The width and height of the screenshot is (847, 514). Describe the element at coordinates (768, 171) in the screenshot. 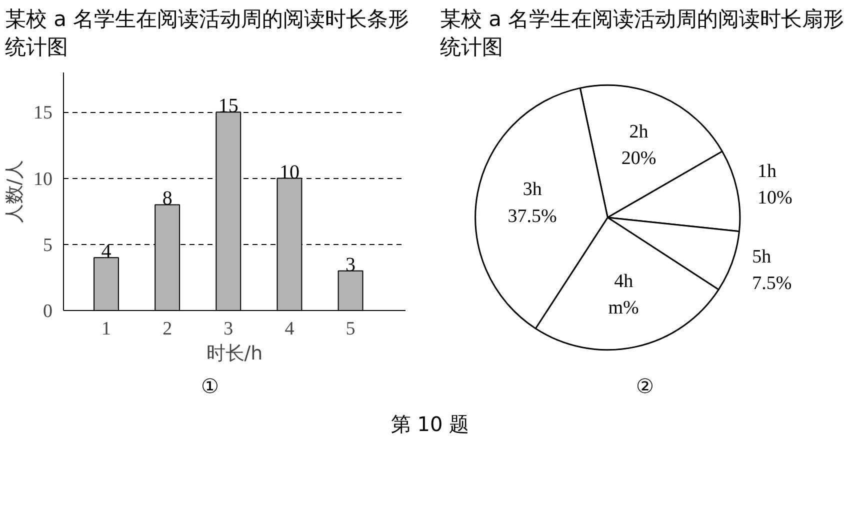

I see `slice-label: 1h` at that location.